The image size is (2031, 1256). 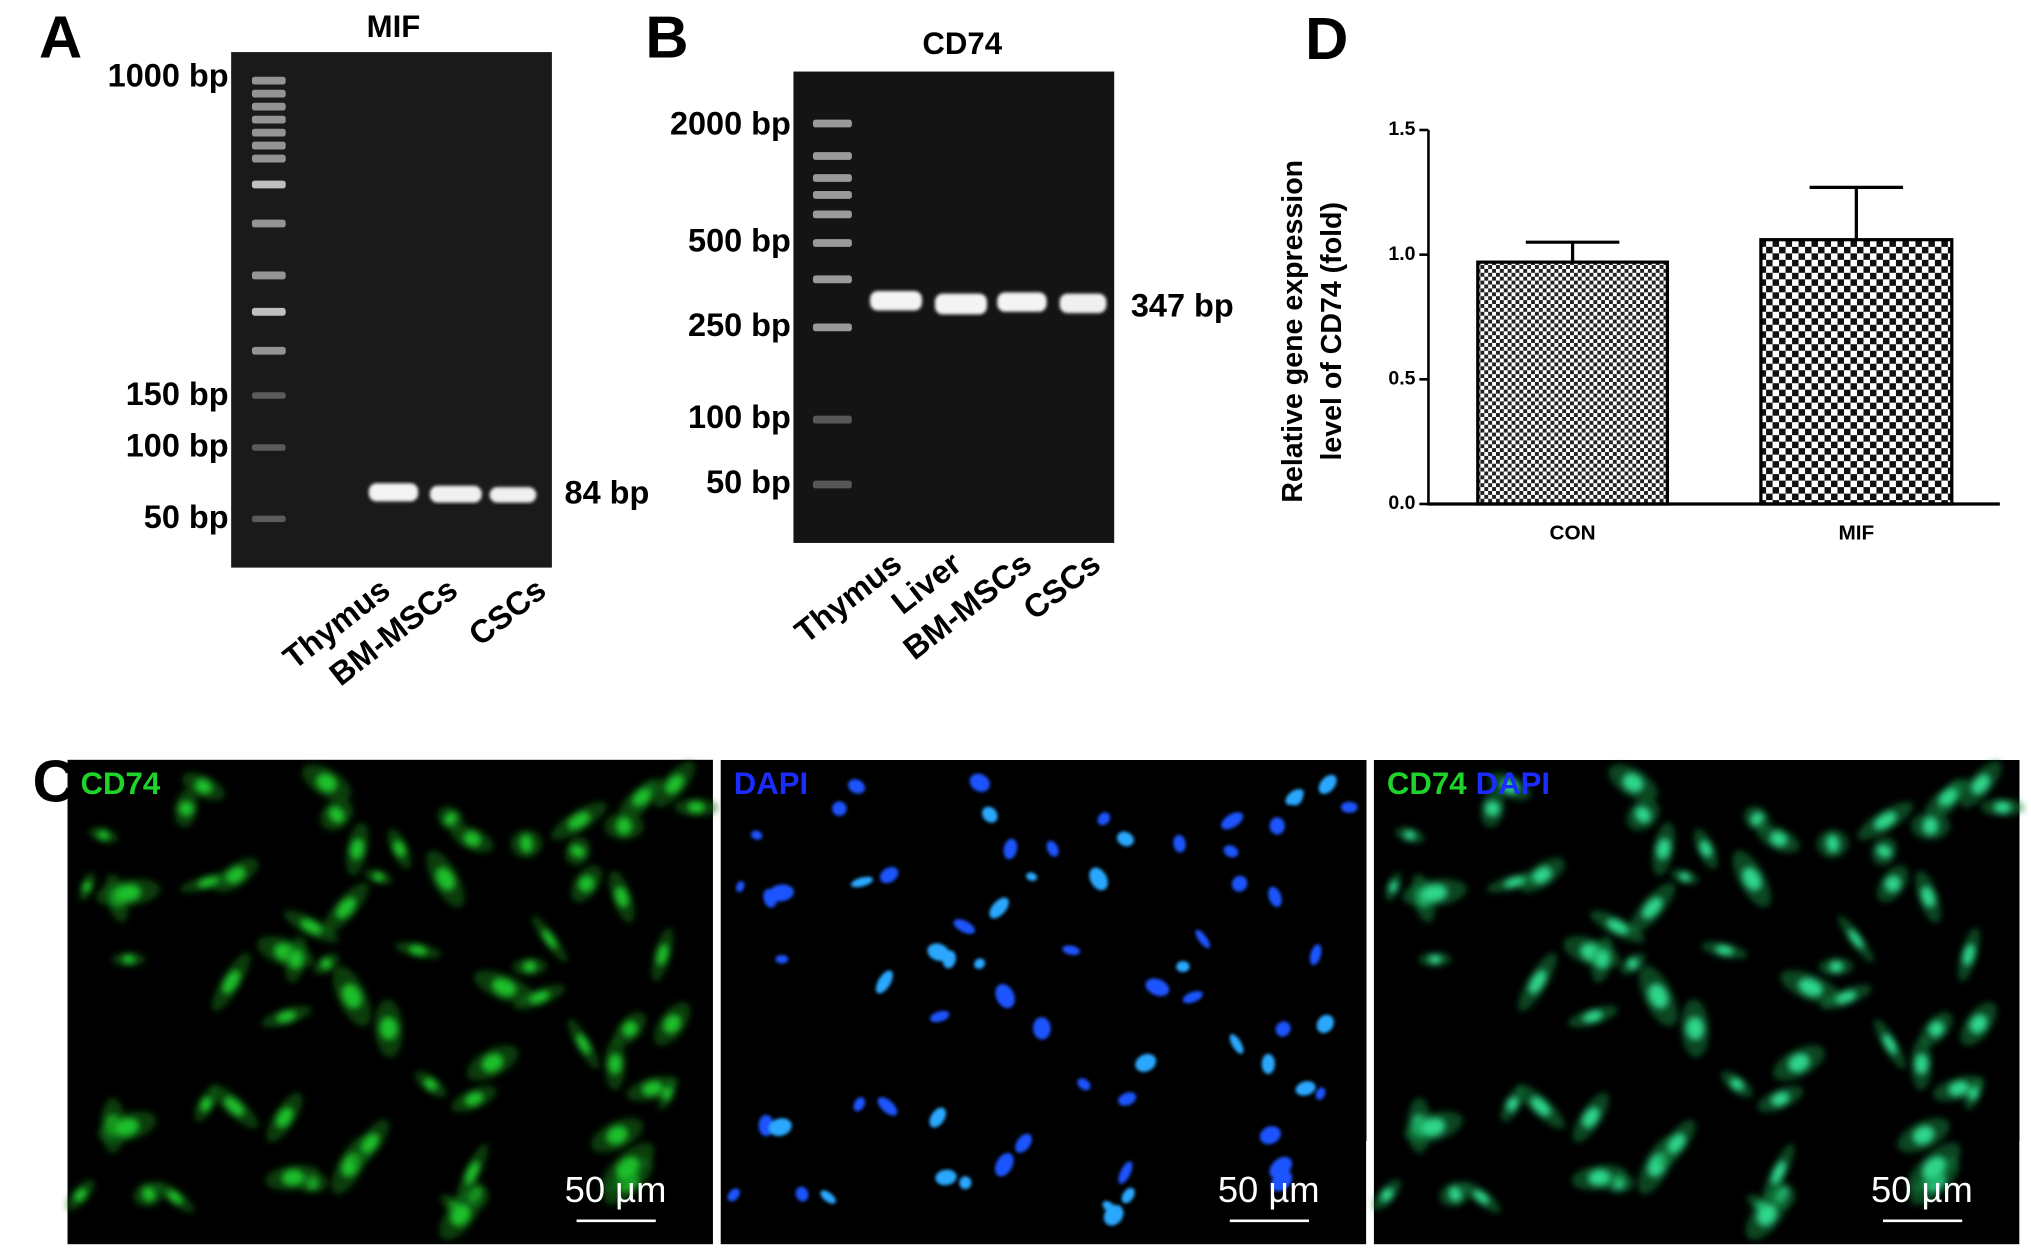 I want to click on bar, so click(x=1856, y=372).